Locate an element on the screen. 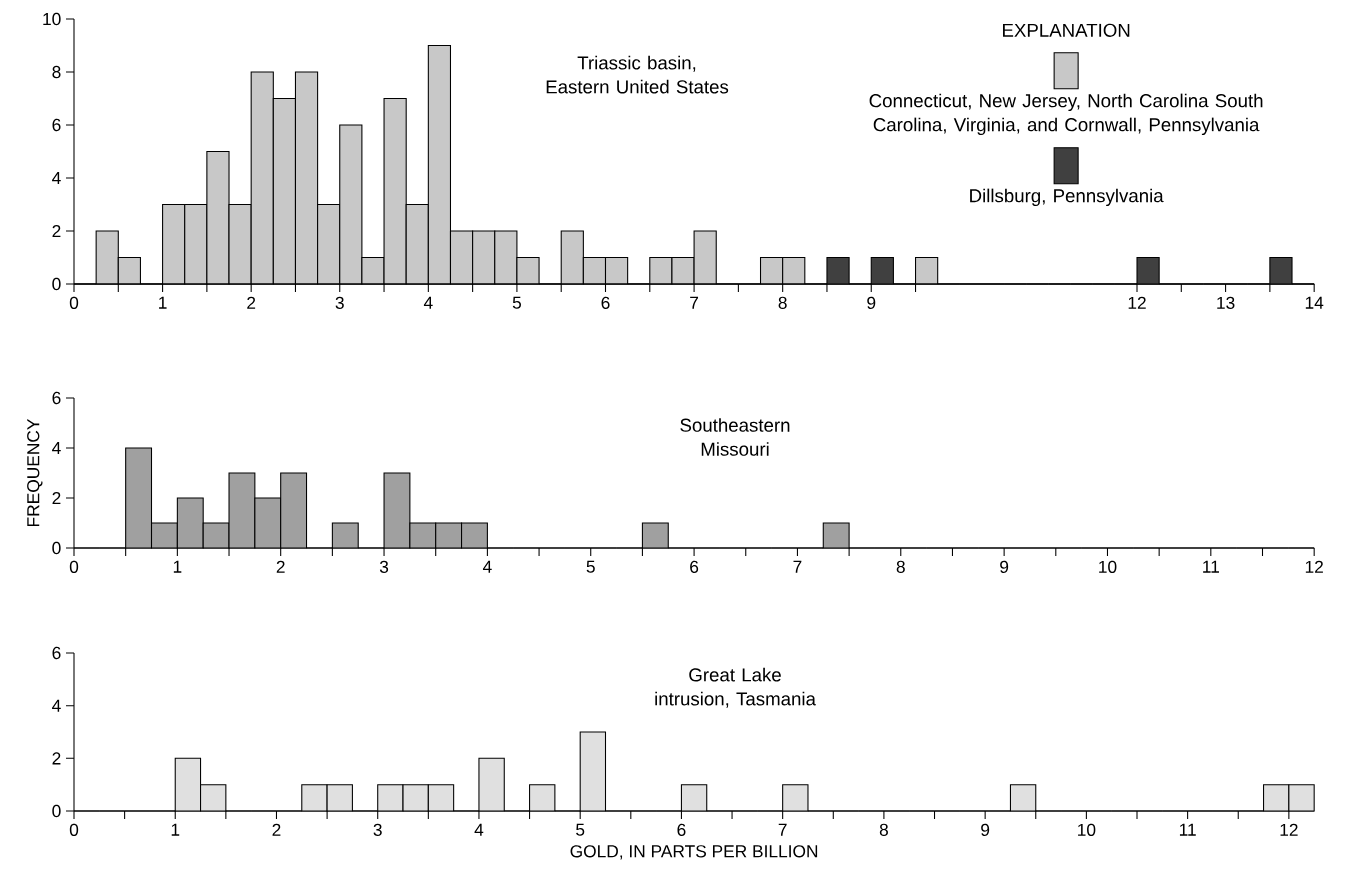 The image size is (1361, 879). y-tick-label: 10 is located at coordinates (52, 19).